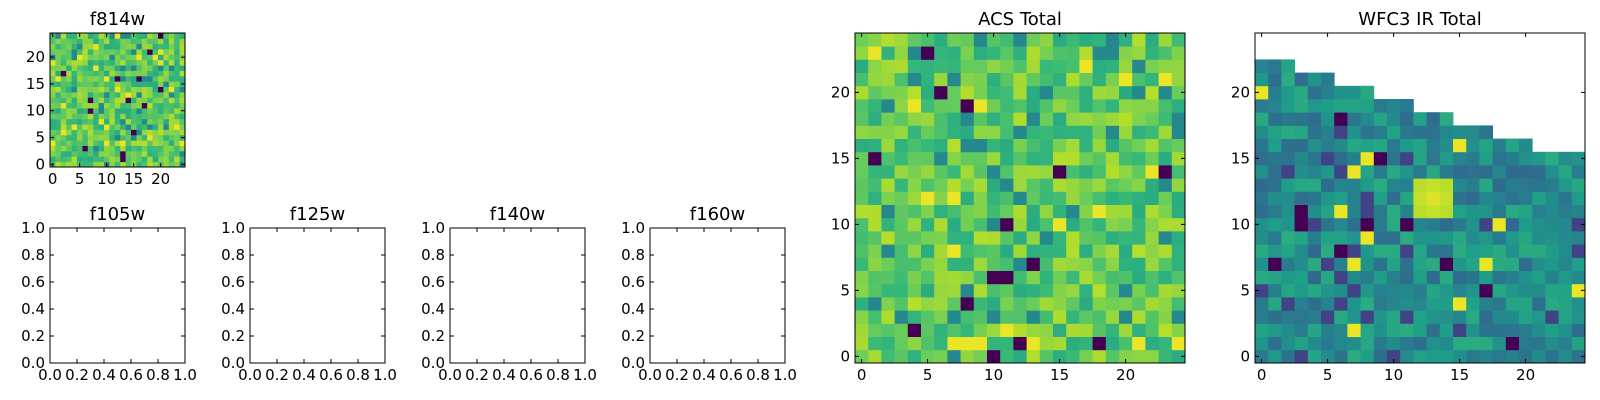  What do you see at coordinates (33, 255) in the screenshot?
I see `y-tick-label: 0.8` at bounding box center [33, 255].